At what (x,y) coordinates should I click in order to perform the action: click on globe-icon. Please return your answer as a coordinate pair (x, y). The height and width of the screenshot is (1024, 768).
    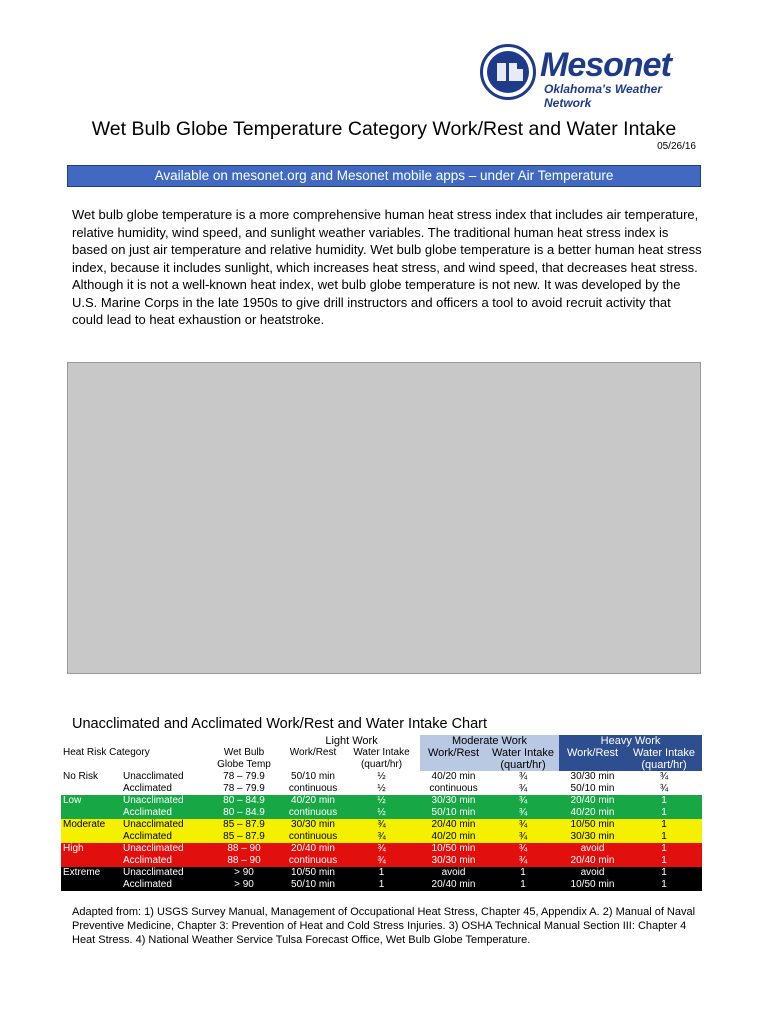
    Looking at the image, I should click on (508, 72).